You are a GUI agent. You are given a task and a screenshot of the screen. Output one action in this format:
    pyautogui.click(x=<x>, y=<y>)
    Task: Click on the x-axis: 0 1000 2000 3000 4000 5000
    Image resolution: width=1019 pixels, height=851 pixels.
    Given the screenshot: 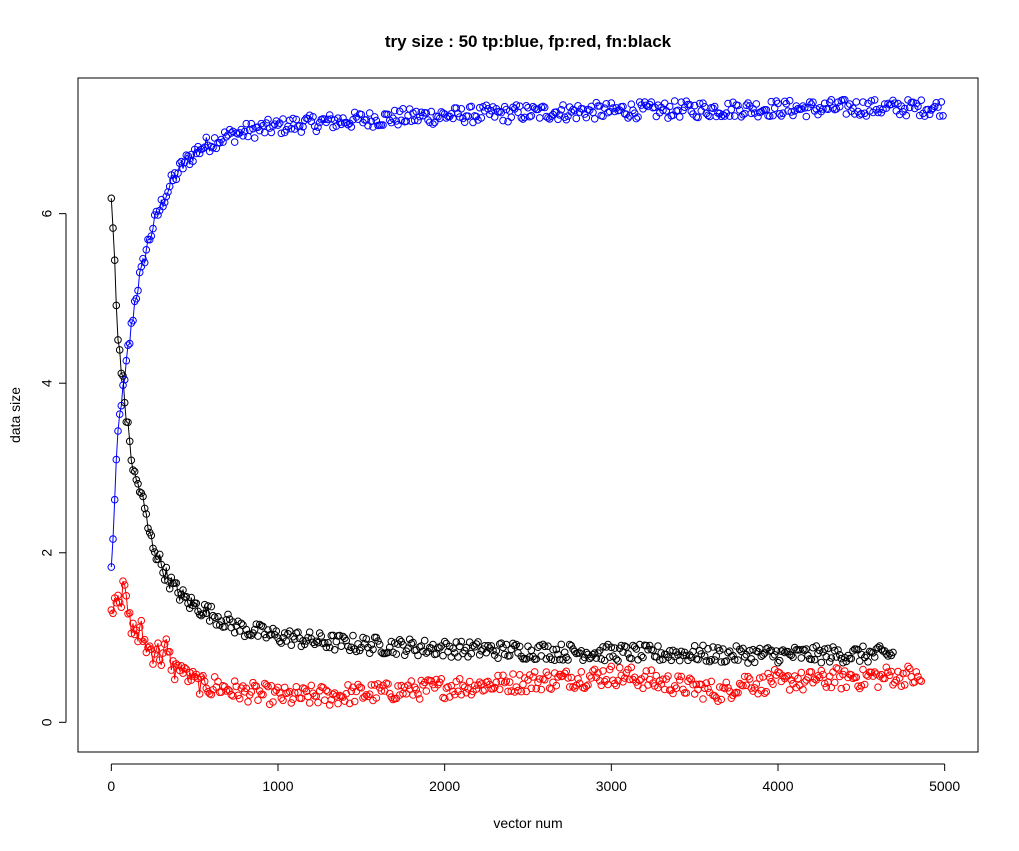 What is the action you would take?
    pyautogui.click(x=533, y=778)
    